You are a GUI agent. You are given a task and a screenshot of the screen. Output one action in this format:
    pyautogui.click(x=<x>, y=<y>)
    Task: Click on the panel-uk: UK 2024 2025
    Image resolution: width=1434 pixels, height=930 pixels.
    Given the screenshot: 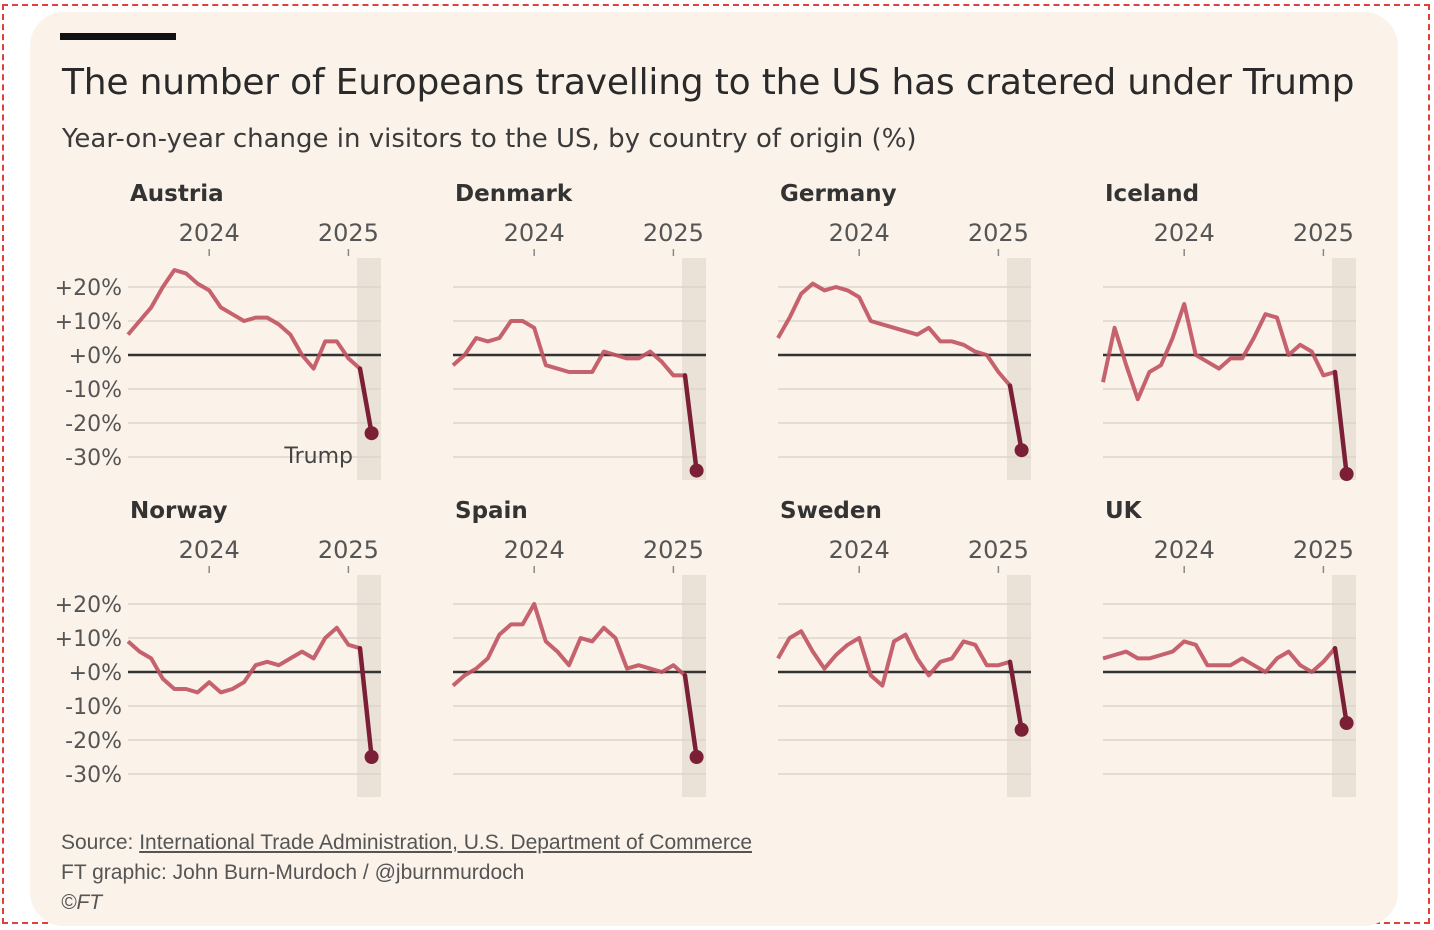 What is the action you would take?
    pyautogui.click(x=1229, y=647)
    